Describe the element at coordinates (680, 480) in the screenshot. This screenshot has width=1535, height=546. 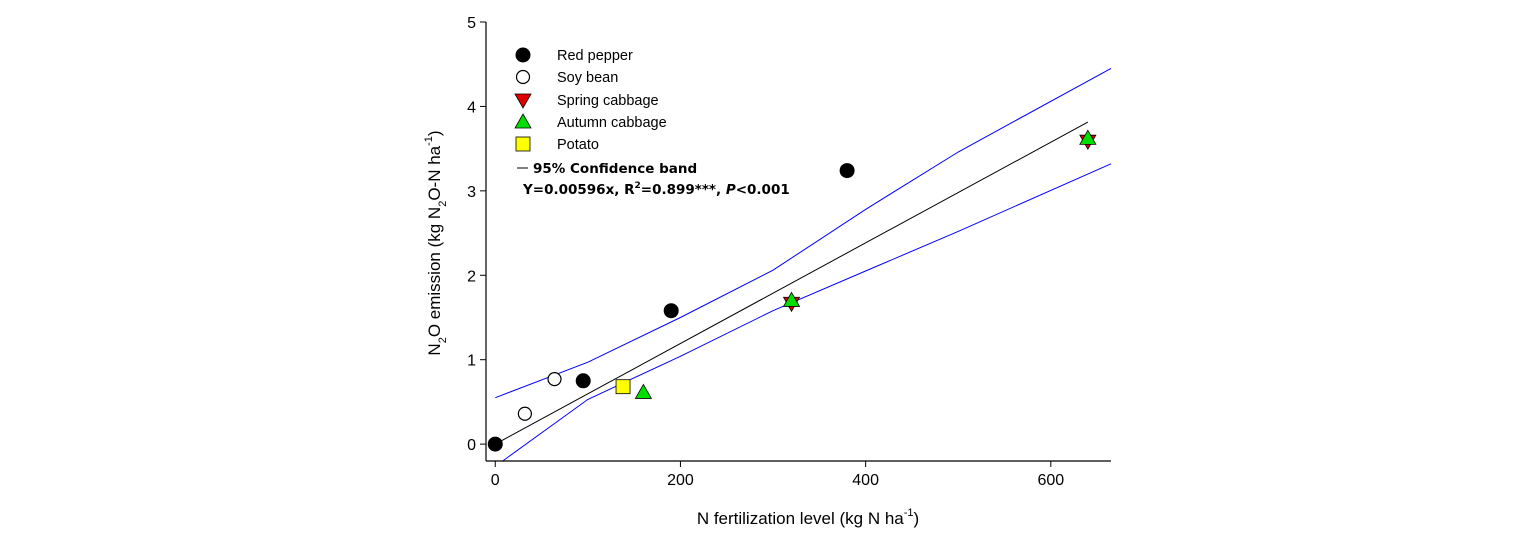
I see `x-tick-label-200: 200` at that location.